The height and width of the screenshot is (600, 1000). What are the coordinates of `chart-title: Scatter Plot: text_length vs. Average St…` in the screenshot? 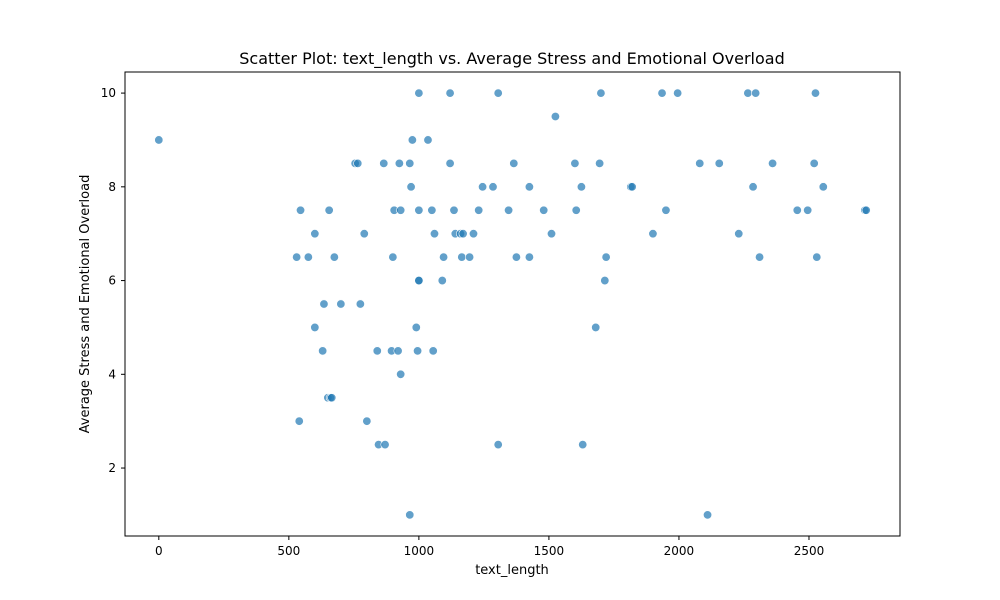 It's located at (511, 59).